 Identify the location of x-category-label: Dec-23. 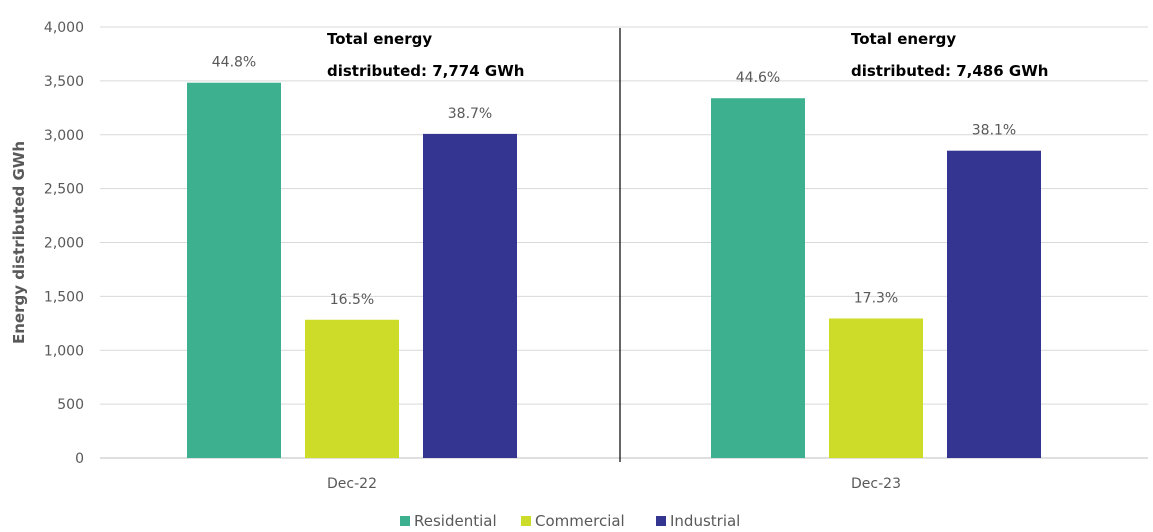
(876, 484).